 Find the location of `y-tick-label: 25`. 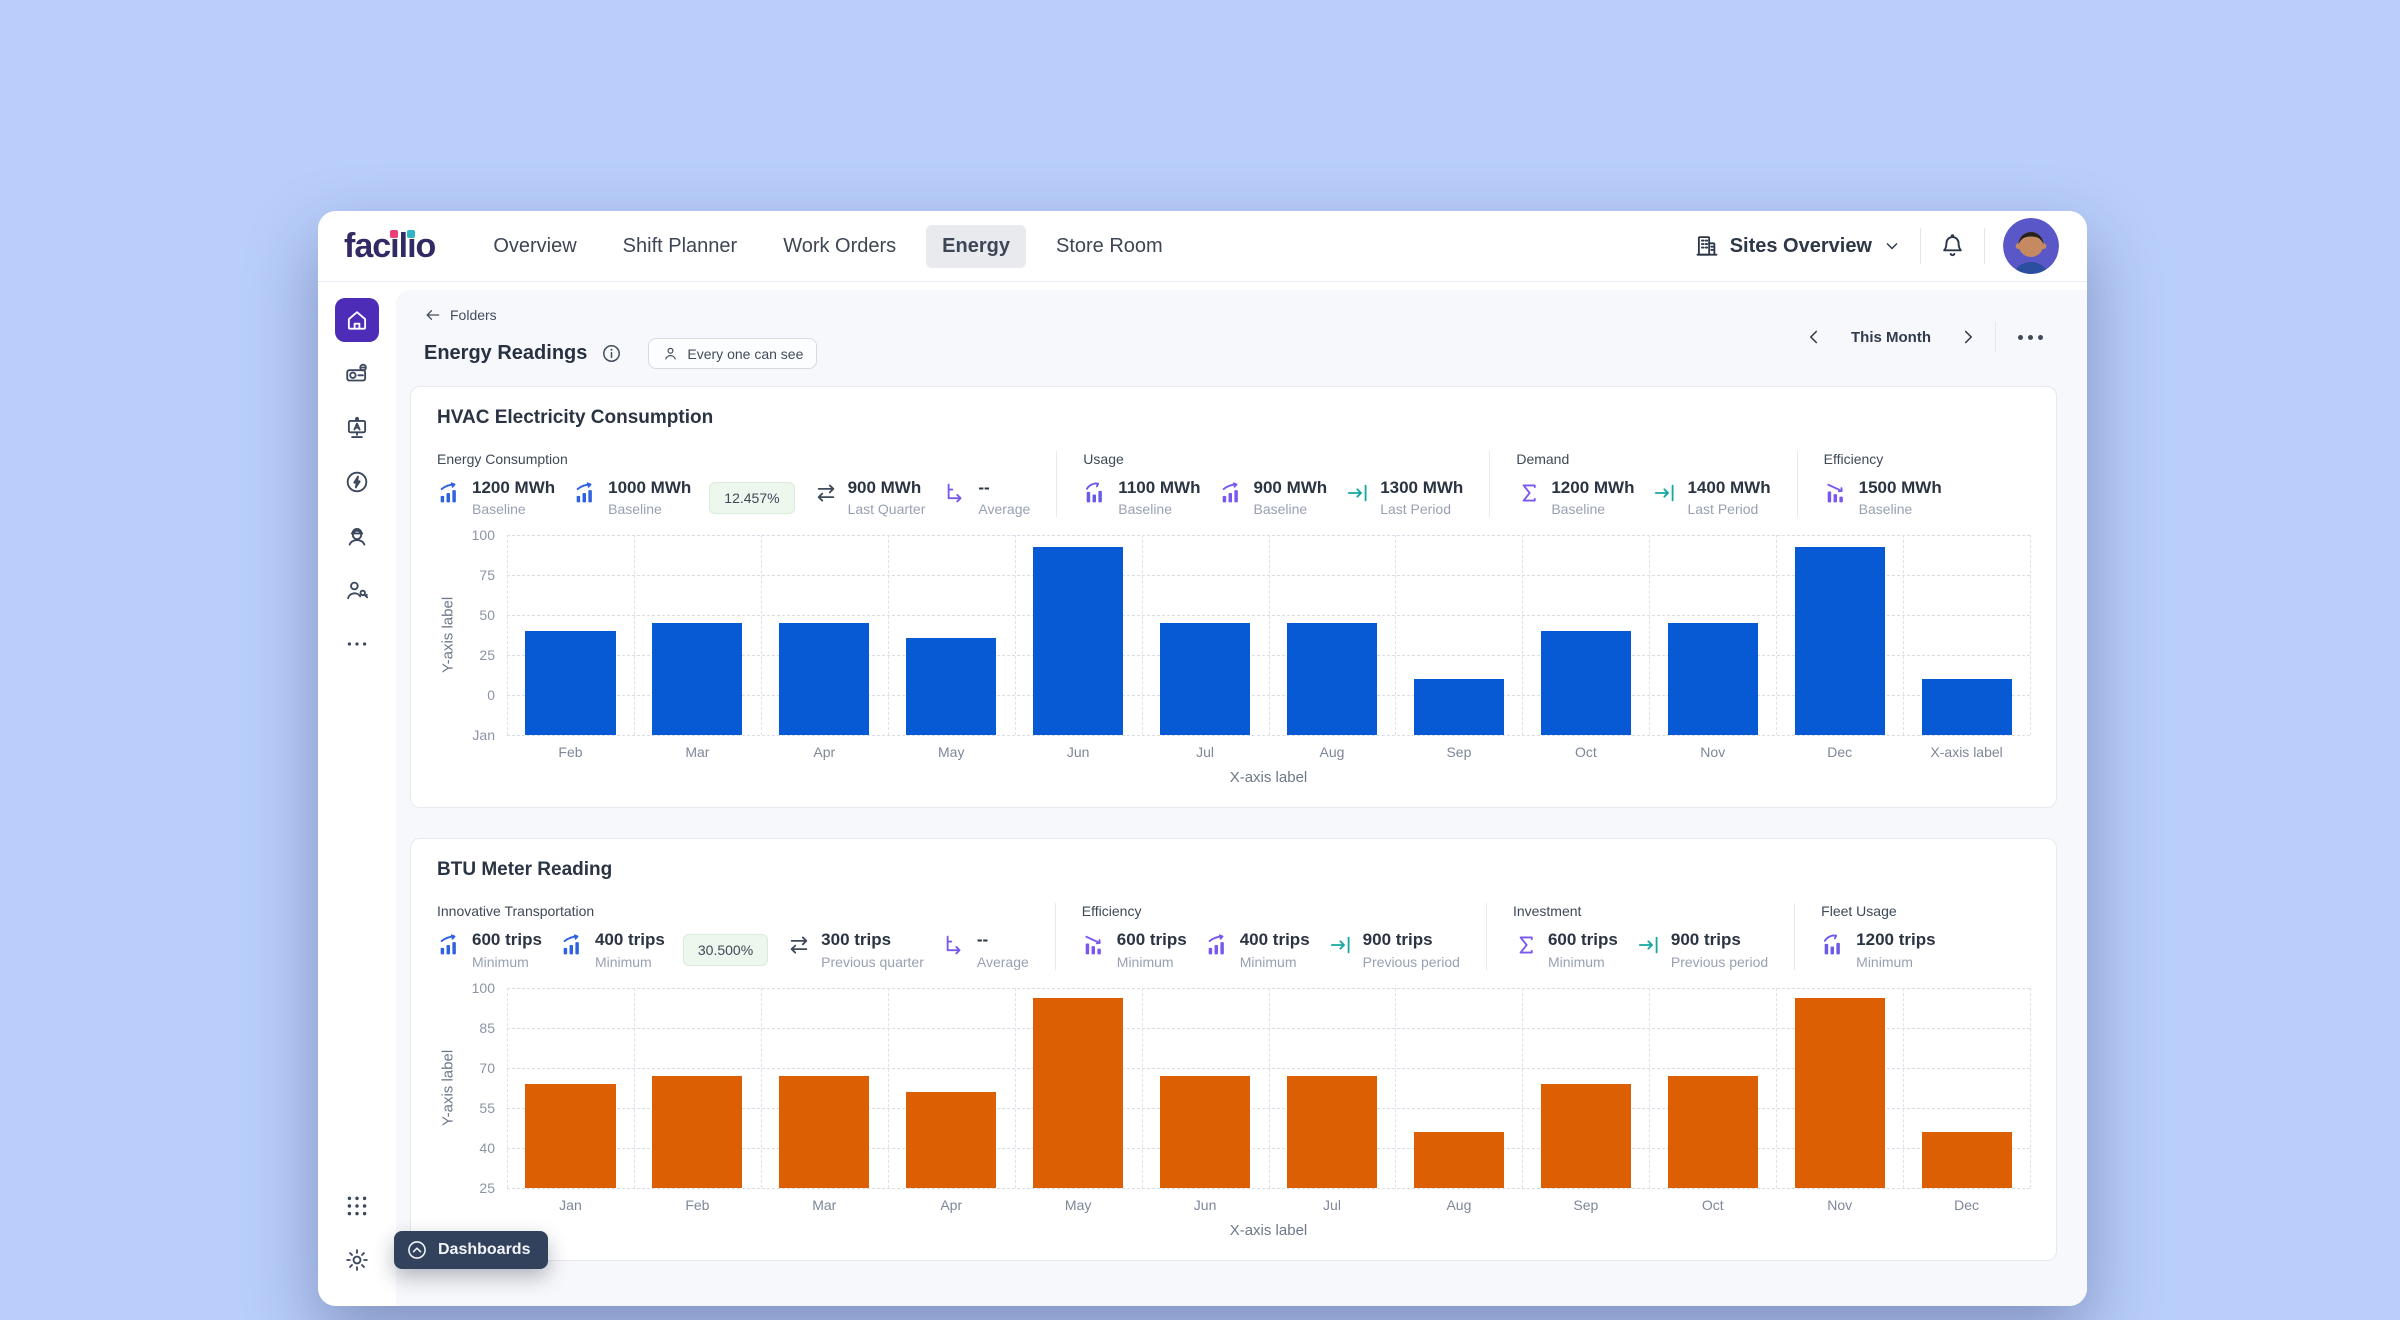

y-tick-label: 25 is located at coordinates (487, 1187).